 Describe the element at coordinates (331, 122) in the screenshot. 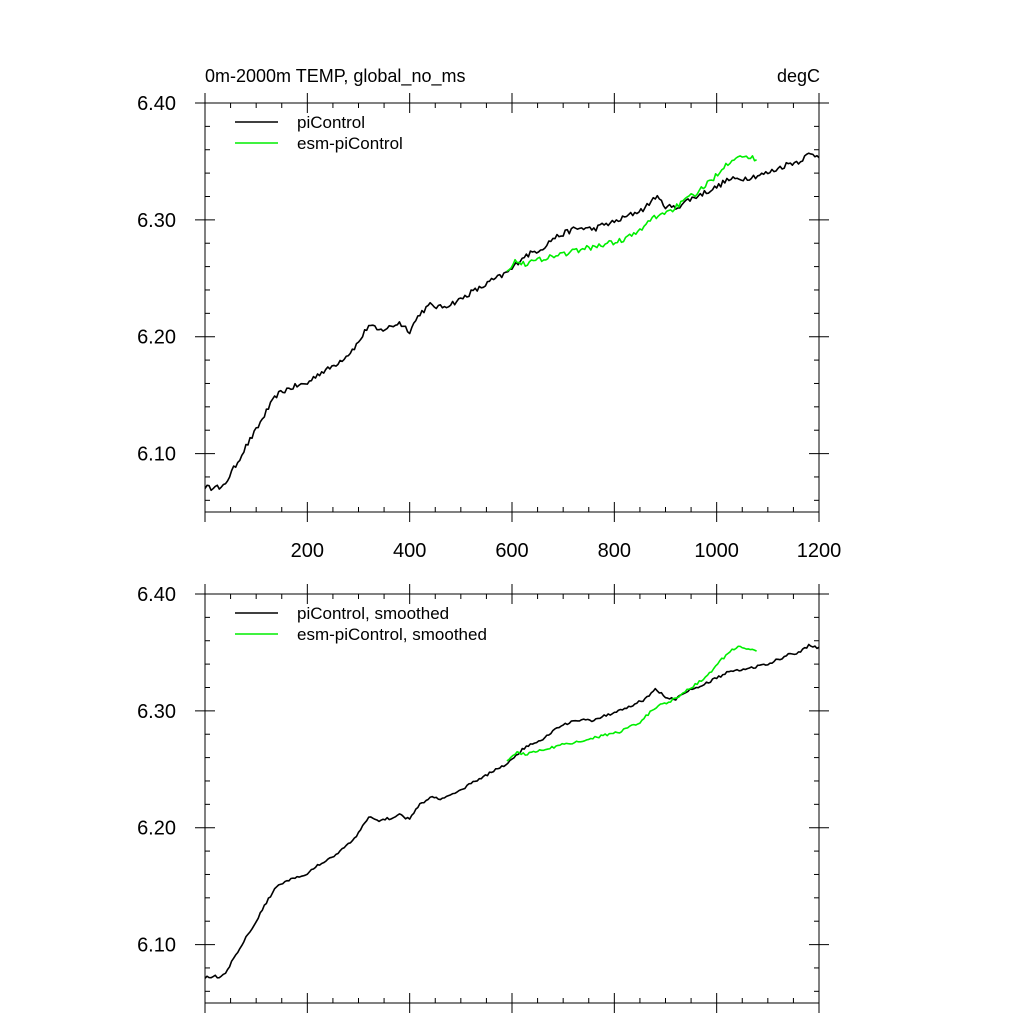

I see `legend-label-picontrol: piControl` at that location.